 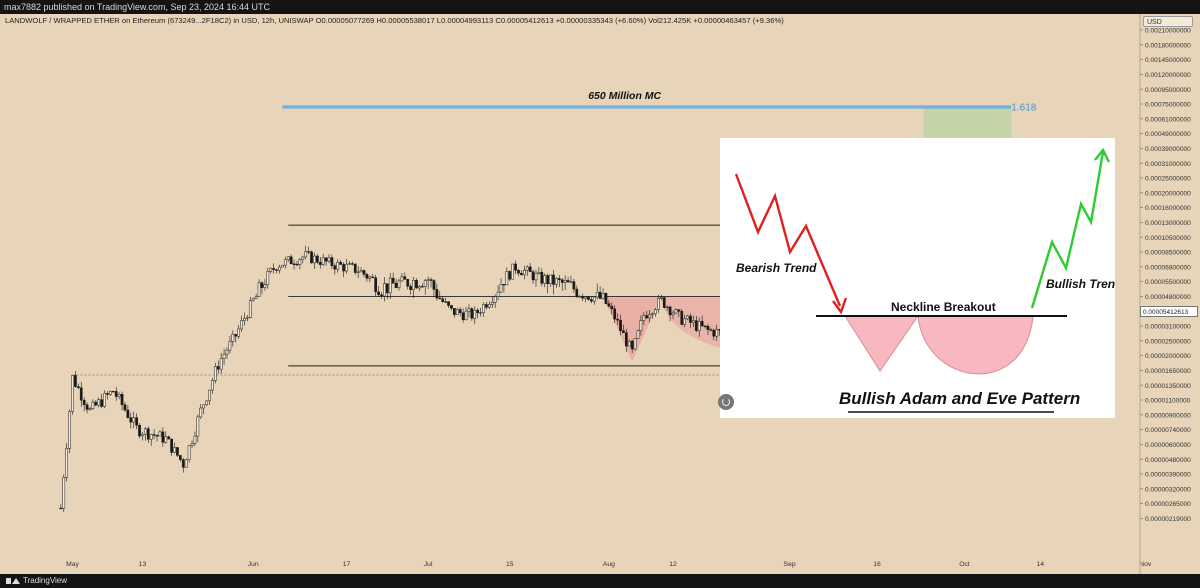 What do you see at coordinates (1168, 60) in the screenshot?
I see `y-tick-label: 0.00145000000` at bounding box center [1168, 60].